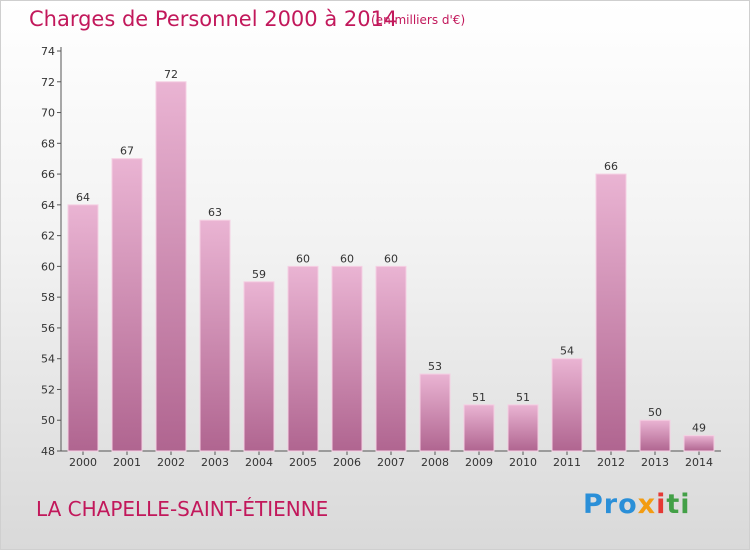 The width and height of the screenshot is (750, 550). Describe the element at coordinates (48, 266) in the screenshot. I see `y-tick-label: 60` at that location.